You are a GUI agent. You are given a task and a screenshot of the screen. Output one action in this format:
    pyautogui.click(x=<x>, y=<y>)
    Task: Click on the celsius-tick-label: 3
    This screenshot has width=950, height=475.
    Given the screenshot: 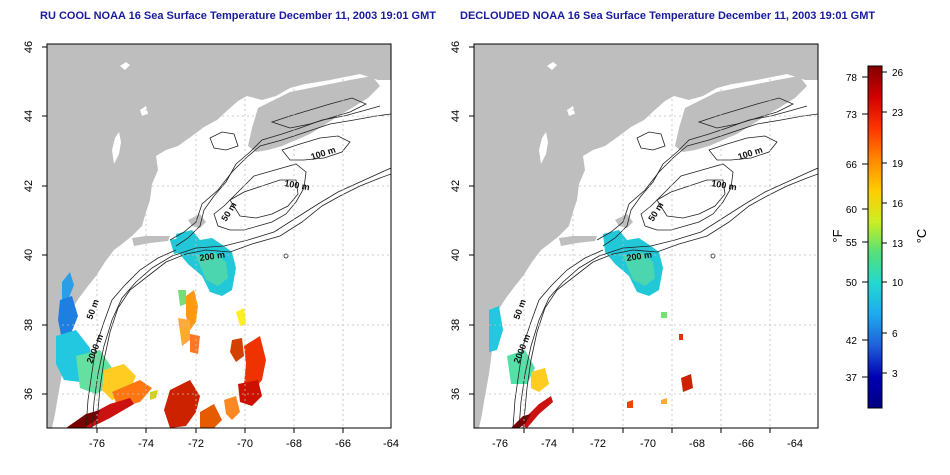 What is the action you would take?
    pyautogui.click(x=895, y=374)
    